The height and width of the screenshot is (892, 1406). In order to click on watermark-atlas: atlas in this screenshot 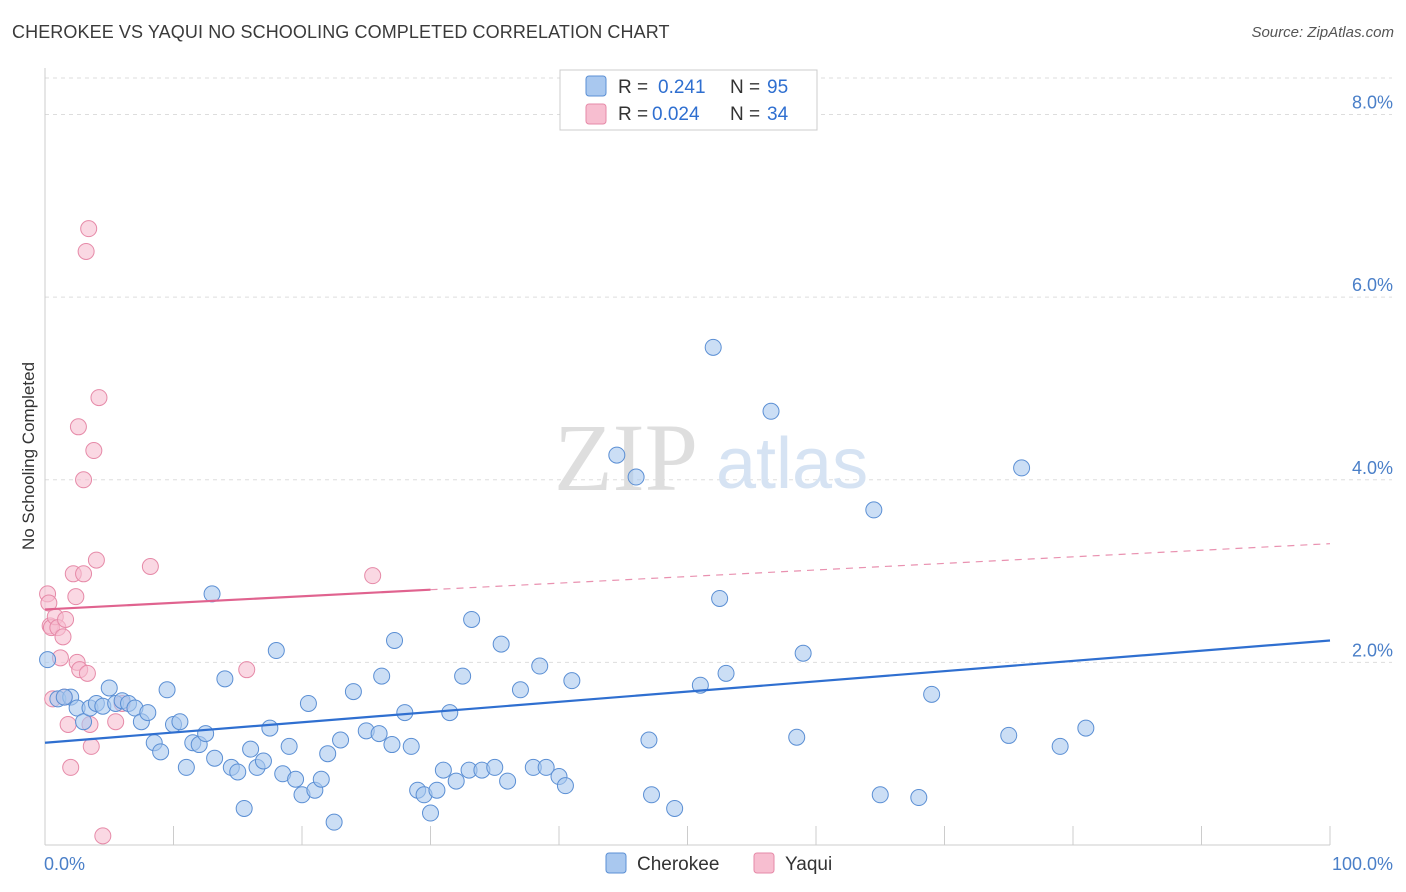, I will do `click(792, 464)`.